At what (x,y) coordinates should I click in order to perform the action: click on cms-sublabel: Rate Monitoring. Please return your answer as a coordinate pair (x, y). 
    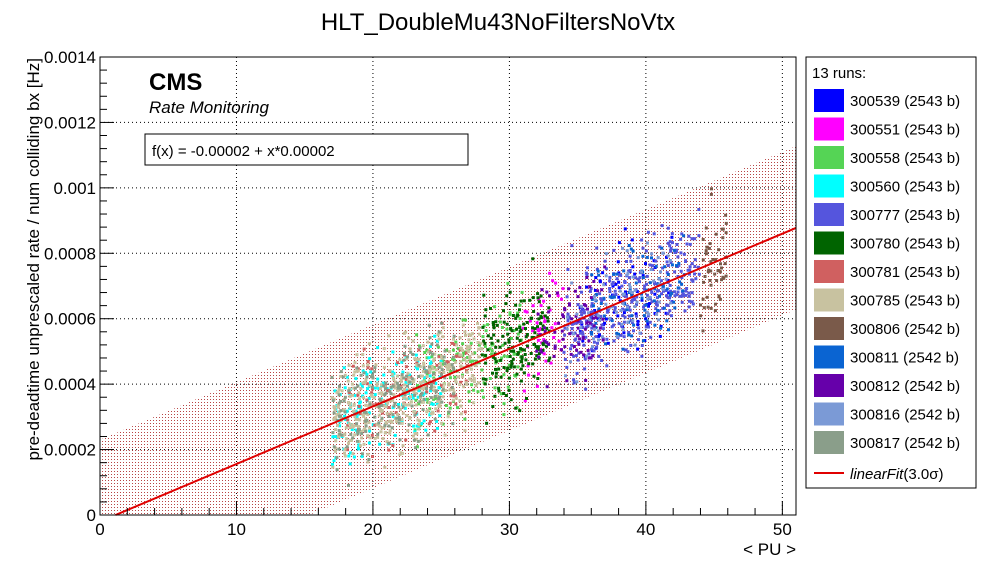
    Looking at the image, I should click on (209, 107).